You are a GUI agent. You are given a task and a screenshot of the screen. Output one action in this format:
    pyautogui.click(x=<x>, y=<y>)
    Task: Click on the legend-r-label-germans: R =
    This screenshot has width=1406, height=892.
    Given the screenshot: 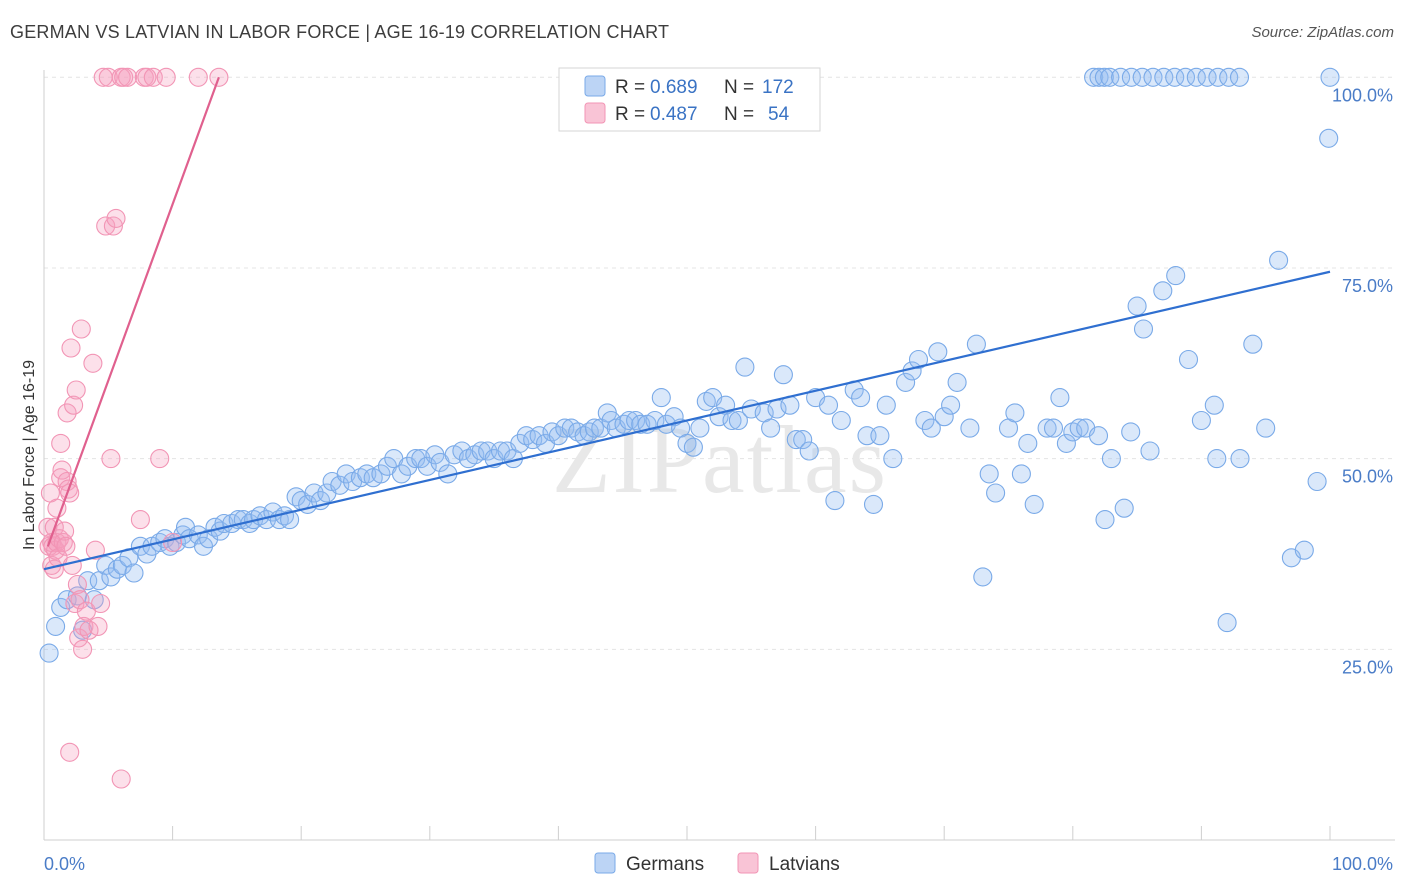 What is the action you would take?
    pyautogui.click(x=630, y=87)
    